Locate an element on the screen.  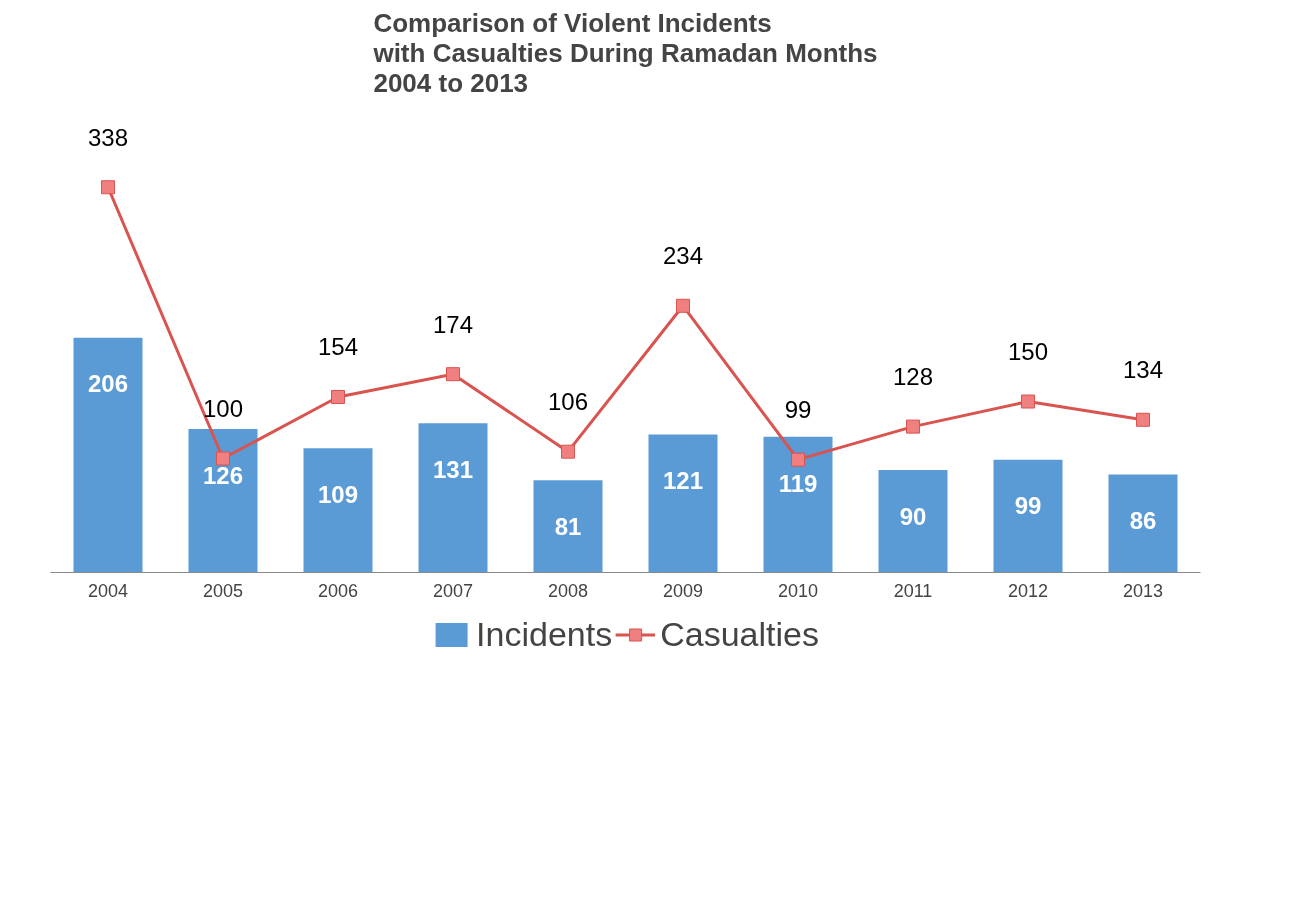
x-tick-label: 2010 is located at coordinates (798, 590).